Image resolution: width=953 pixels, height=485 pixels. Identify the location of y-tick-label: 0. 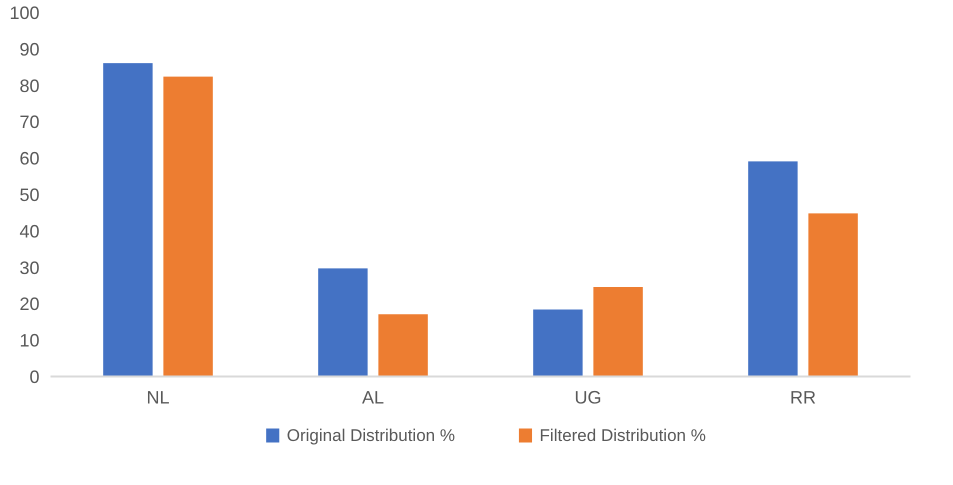
(34, 377).